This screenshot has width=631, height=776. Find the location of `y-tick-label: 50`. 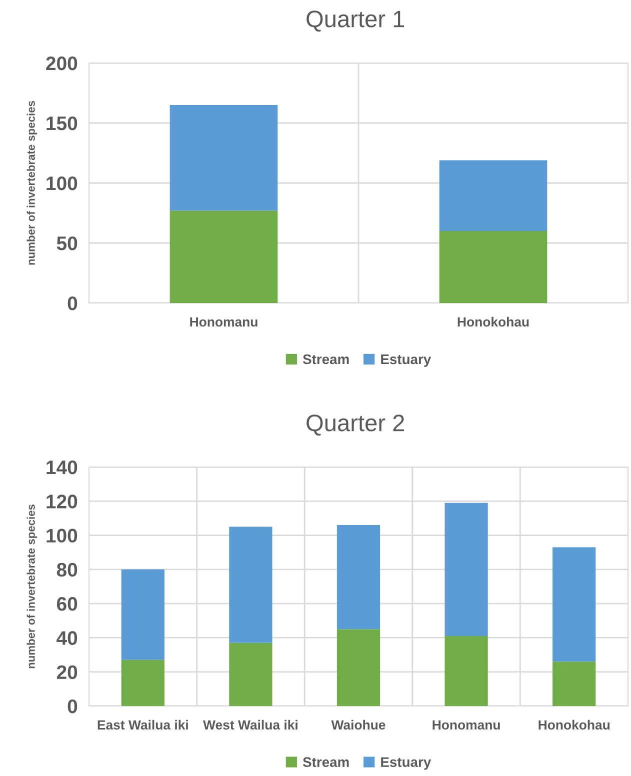

y-tick-label: 50 is located at coordinates (67, 243).